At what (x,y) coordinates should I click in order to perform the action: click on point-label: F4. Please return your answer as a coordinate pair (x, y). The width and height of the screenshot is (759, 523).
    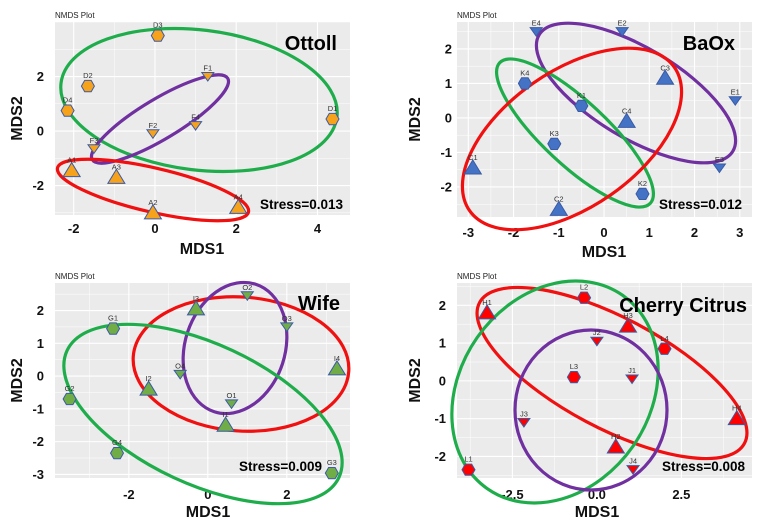
    Looking at the image, I should click on (195, 117).